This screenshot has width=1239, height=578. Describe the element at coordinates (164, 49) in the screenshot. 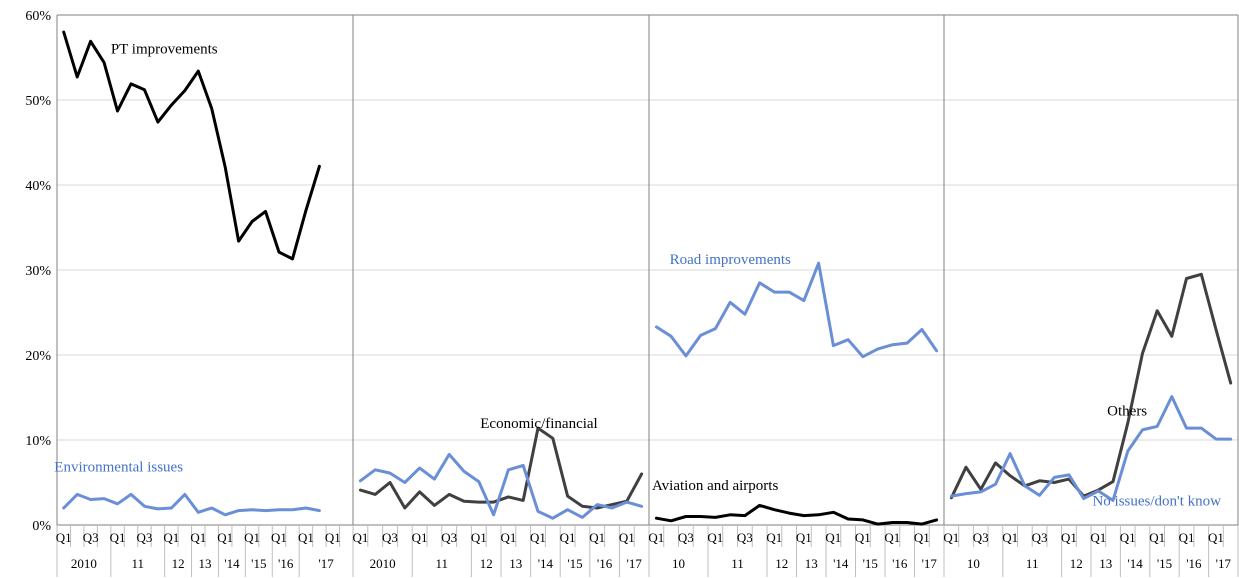

I see `series-annotation: PT improvements` at that location.